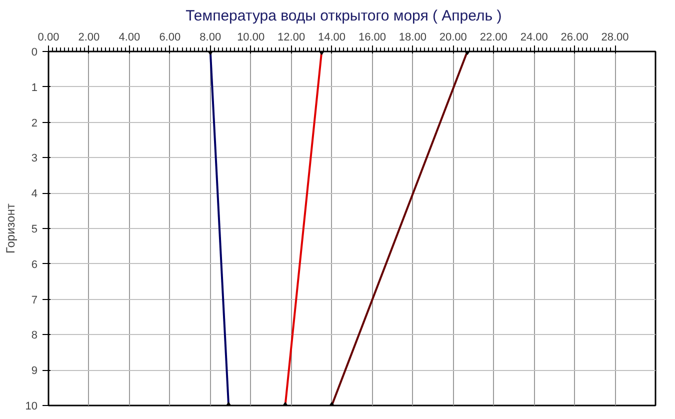 This screenshot has height=419, width=675. I want to click on y-tick-label: 6, so click(34, 264).